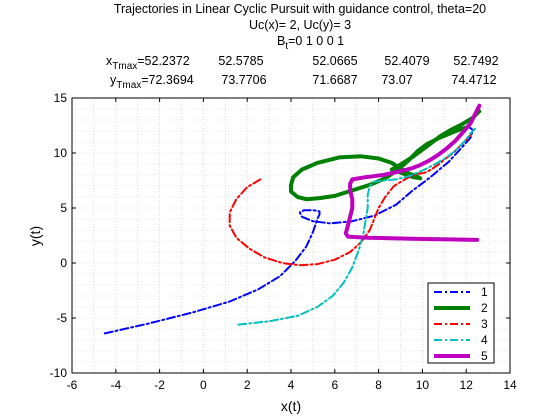 The image size is (560, 420). What do you see at coordinates (61, 318) in the screenshot?
I see `y-tick-label: -5` at bounding box center [61, 318].